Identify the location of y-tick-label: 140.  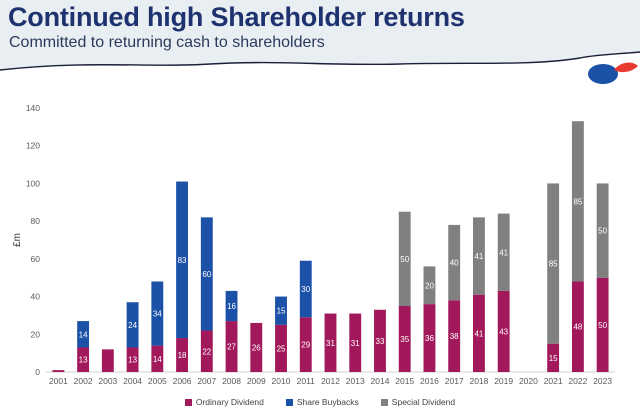
(33, 108).